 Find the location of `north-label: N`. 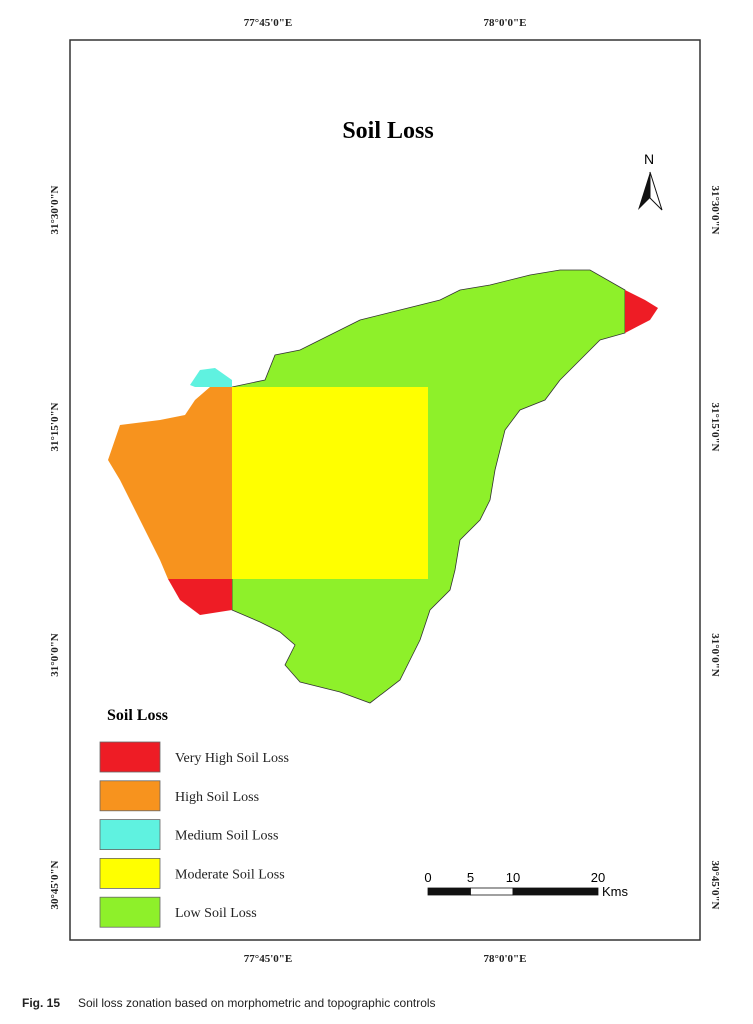

north-label: N is located at coordinates (649, 159).